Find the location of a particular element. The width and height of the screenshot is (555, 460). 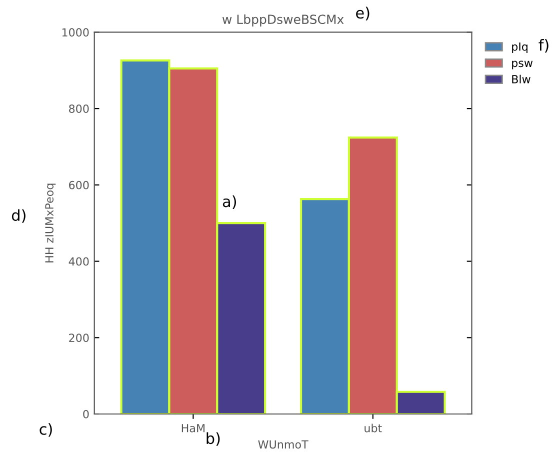

text: e) is located at coordinates (363, 13).